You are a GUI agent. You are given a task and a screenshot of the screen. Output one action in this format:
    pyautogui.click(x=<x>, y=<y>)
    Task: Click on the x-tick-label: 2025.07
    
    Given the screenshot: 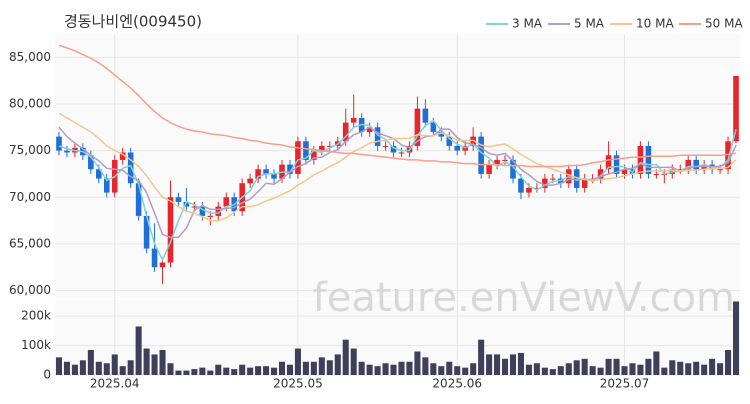 What is the action you would take?
    pyautogui.click(x=625, y=384)
    